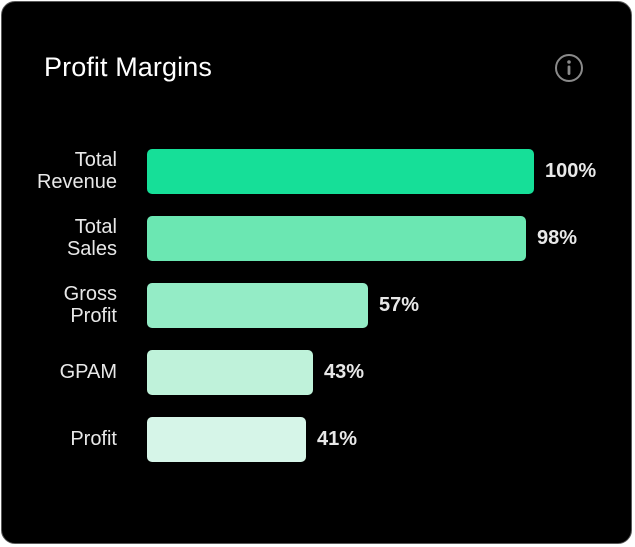  What do you see at coordinates (93, 439) in the screenshot?
I see `category-label: Profit` at bounding box center [93, 439].